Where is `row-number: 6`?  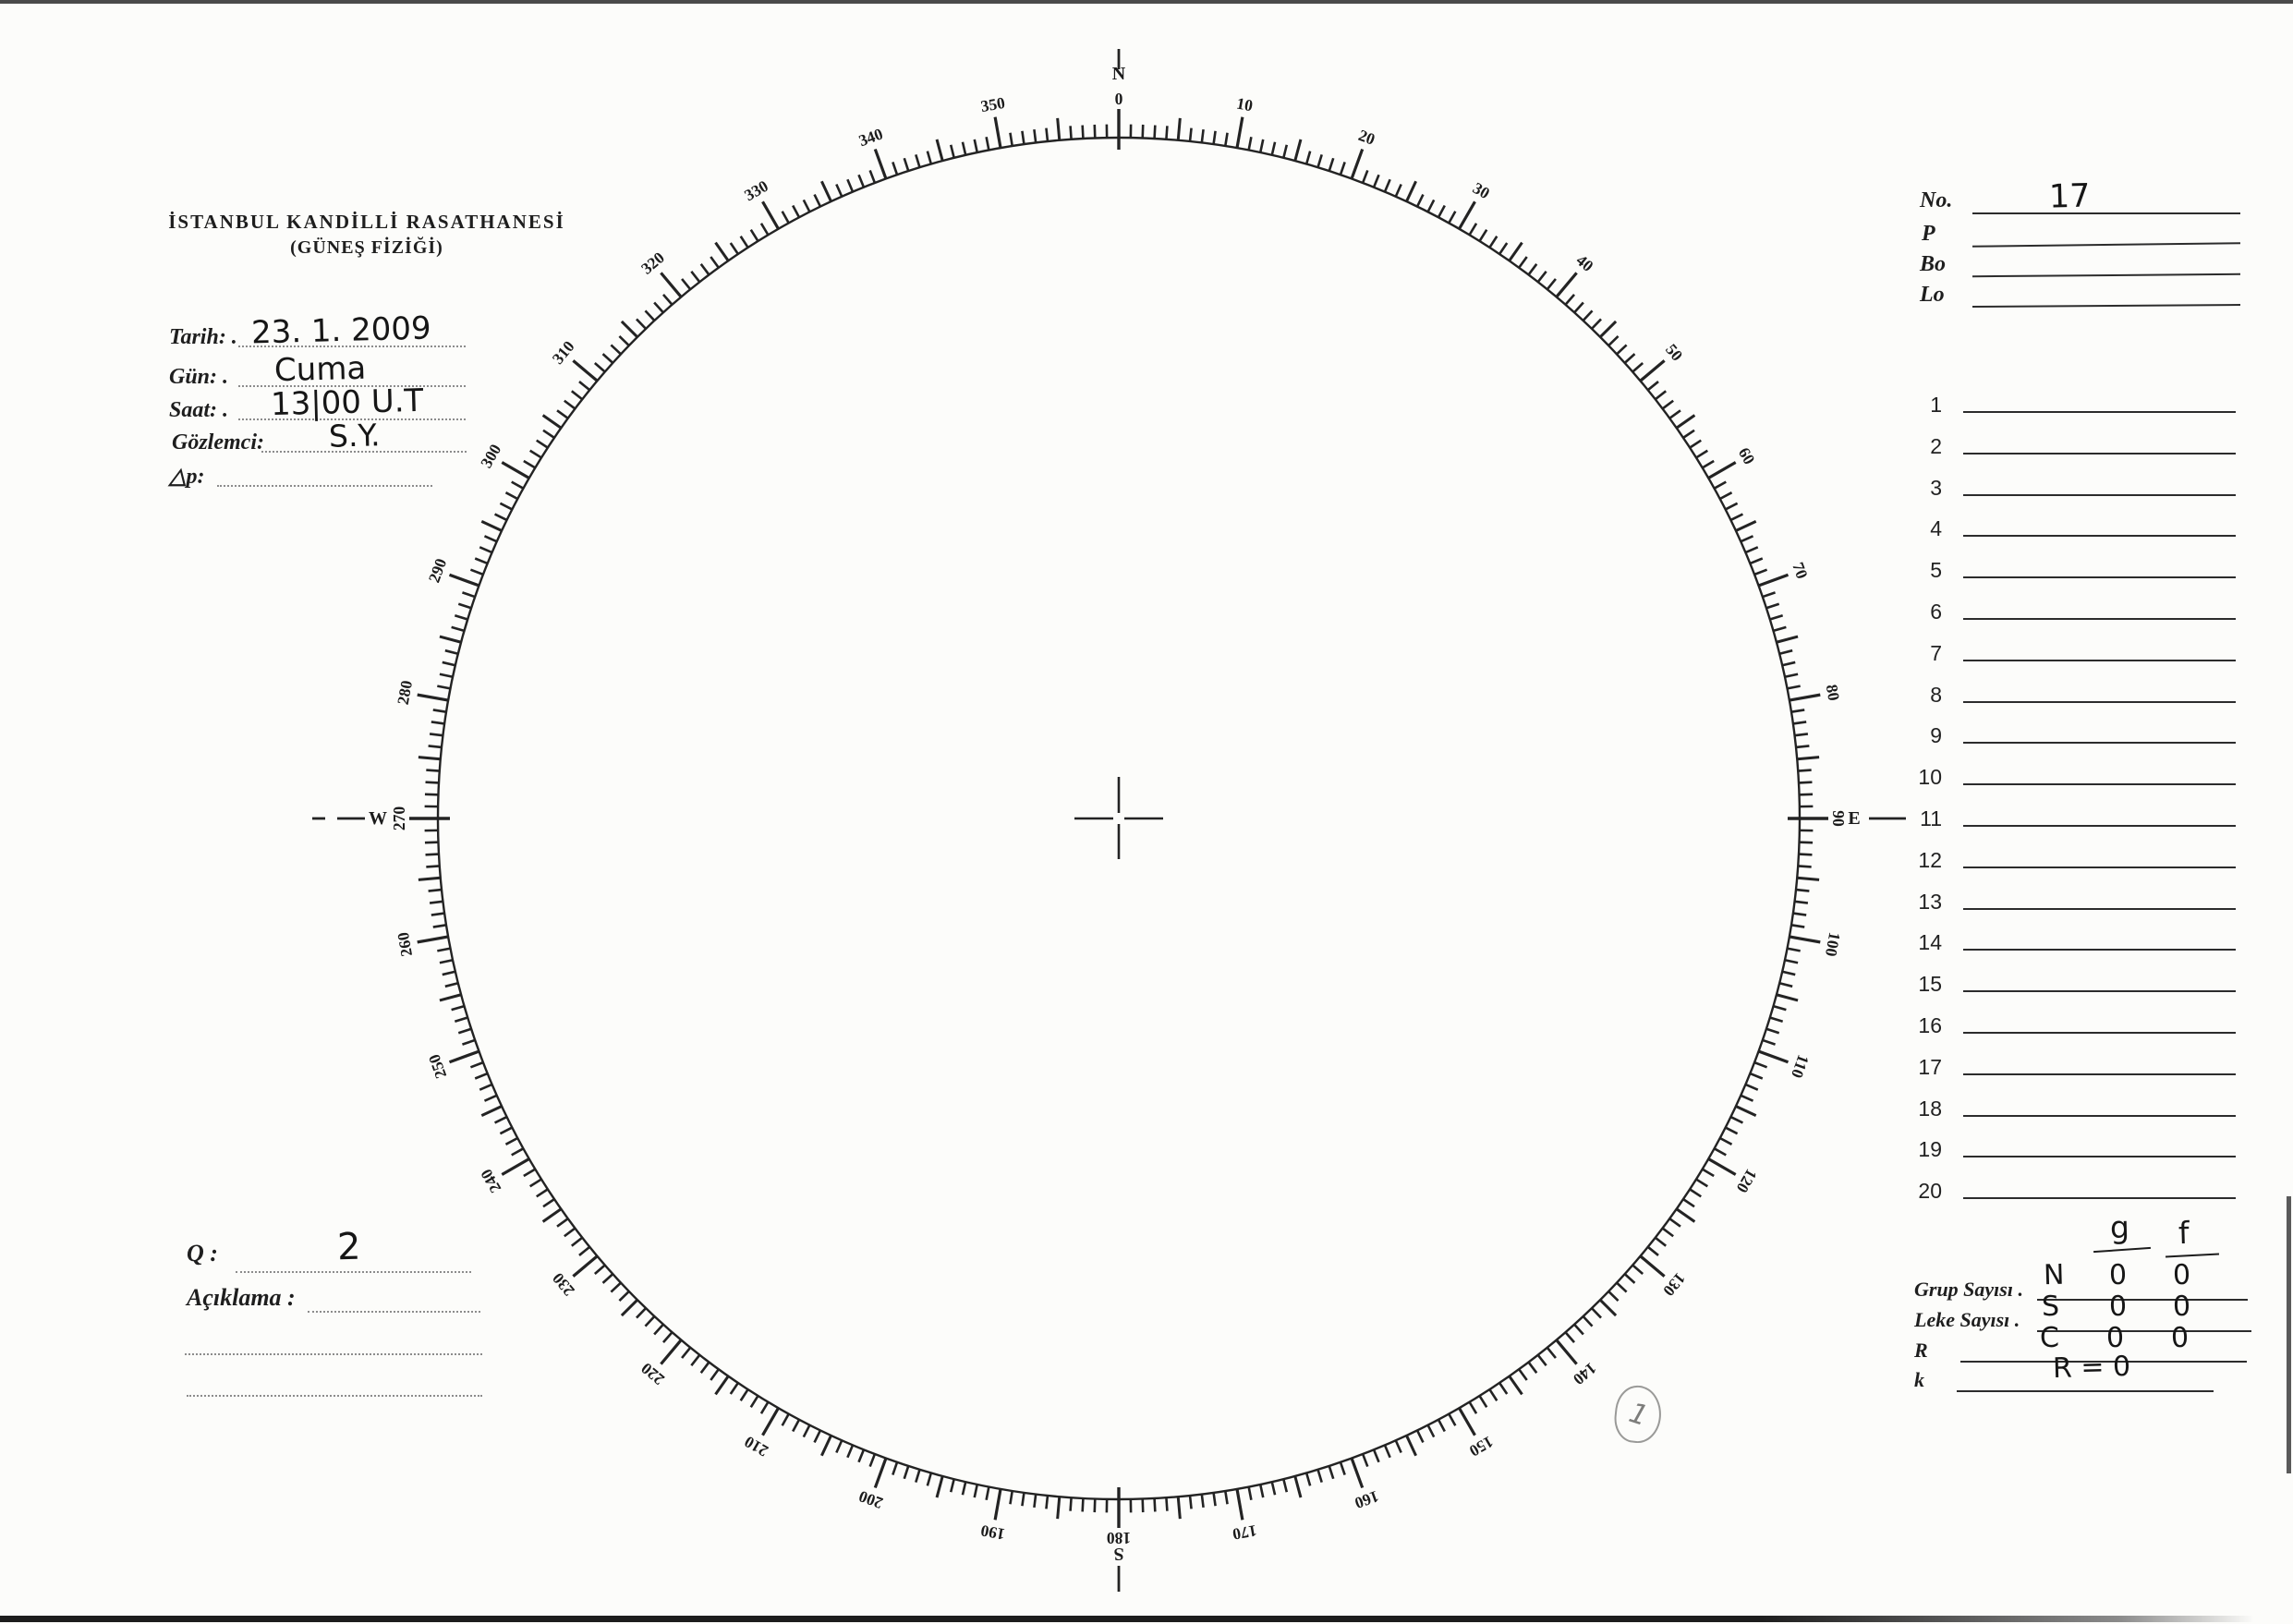
row-number: 6 is located at coordinates (1936, 612).